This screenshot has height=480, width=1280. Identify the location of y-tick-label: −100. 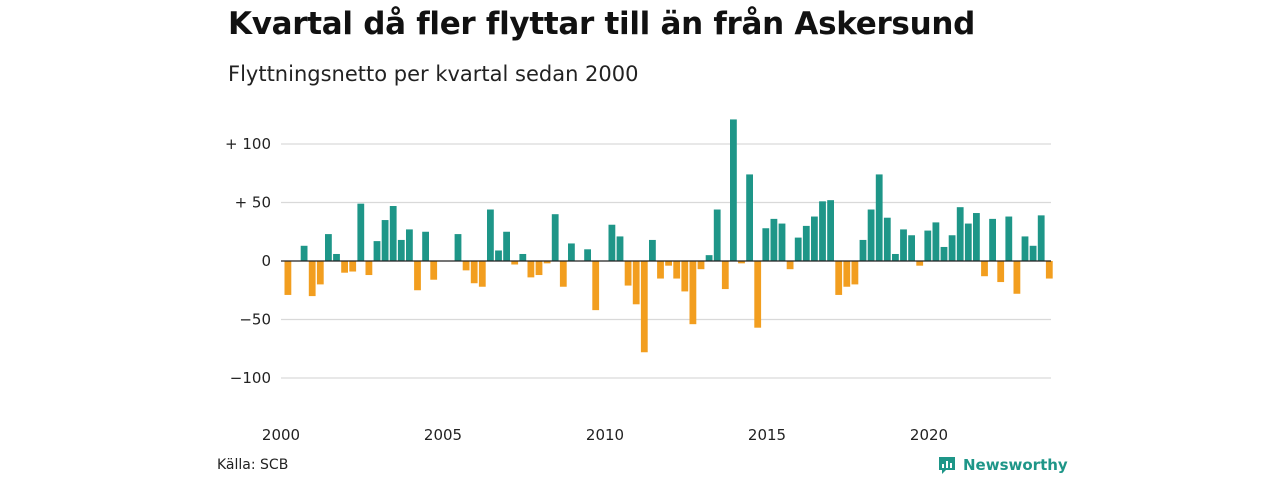
(250, 378).